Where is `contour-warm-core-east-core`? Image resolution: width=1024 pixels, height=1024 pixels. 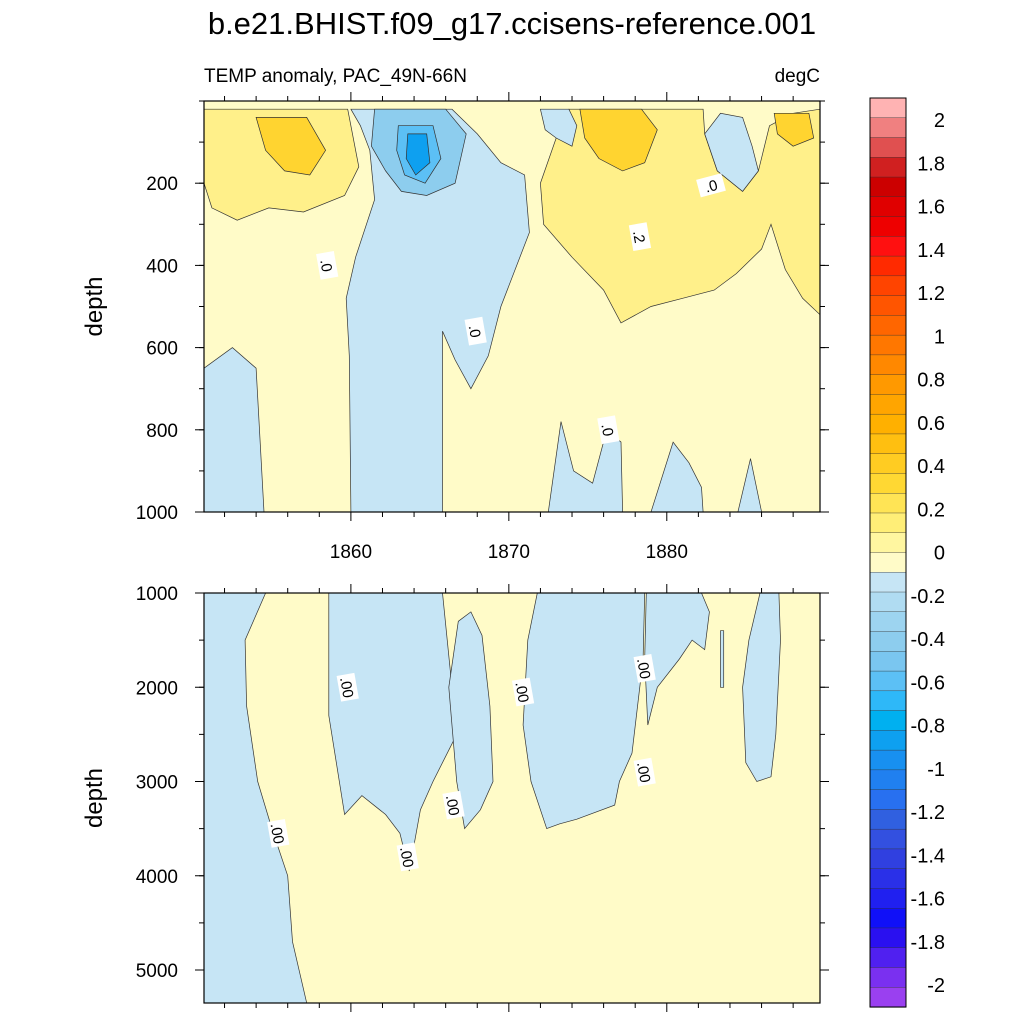 contour-warm-core-east-core is located at coordinates (618, 140).